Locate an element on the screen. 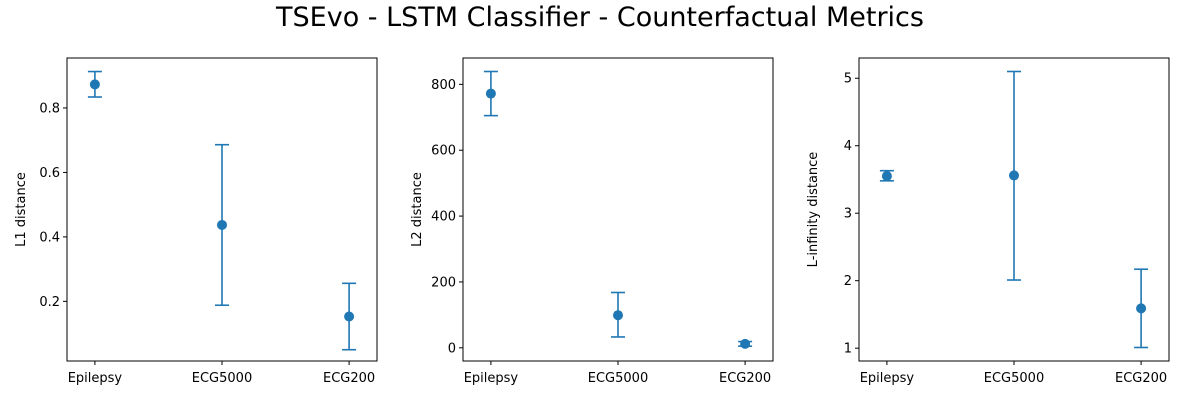  ytick-label: 600 is located at coordinates (443, 151).